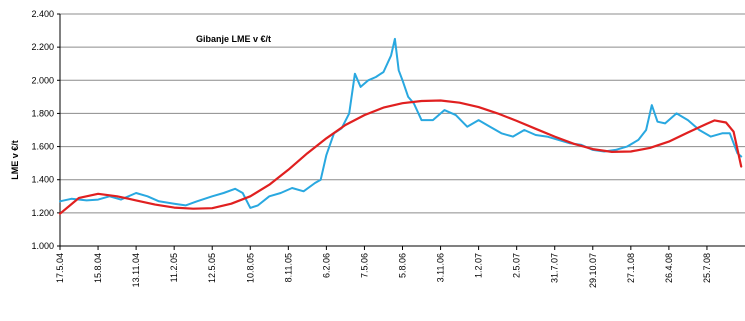  I want to click on x-tick-label: 29.10.07, so click(593, 270).